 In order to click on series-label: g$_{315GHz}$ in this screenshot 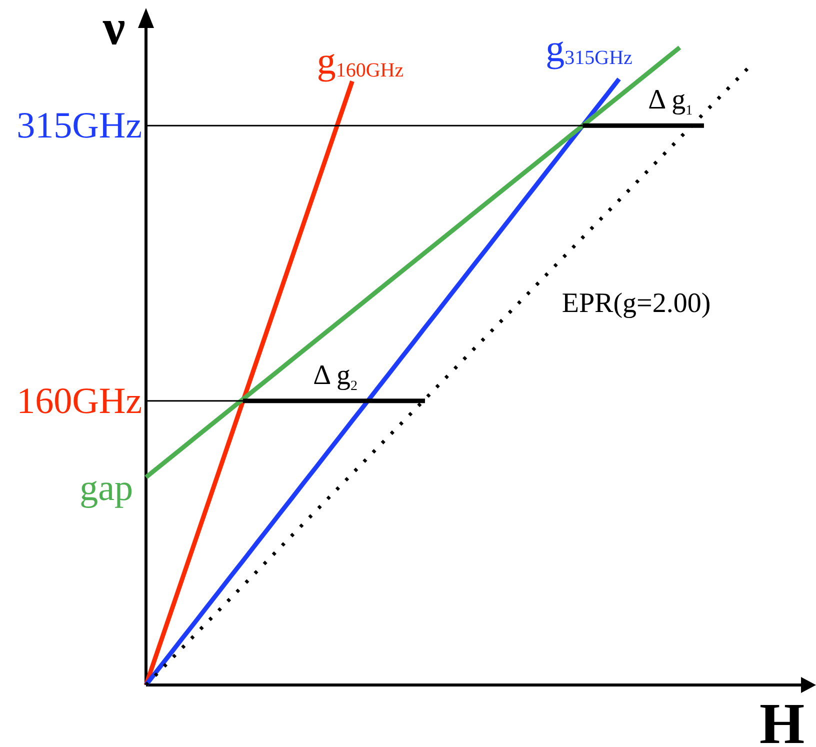, I will do `click(589, 49)`.